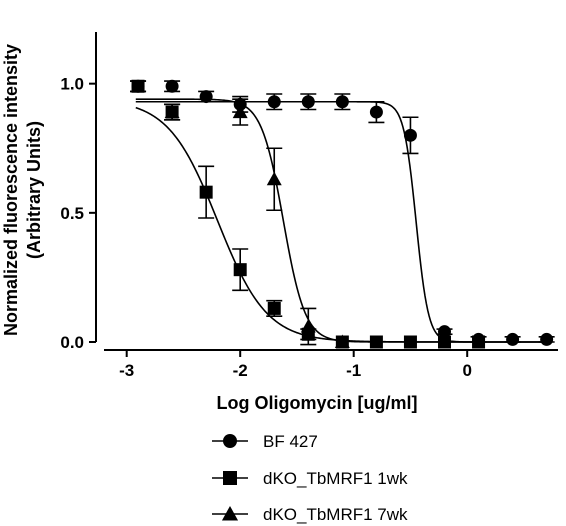  I want to click on legend: BF 427 dKO_TbMRF1 1wk dKO_TbMRF1 7wk, so click(310, 478).